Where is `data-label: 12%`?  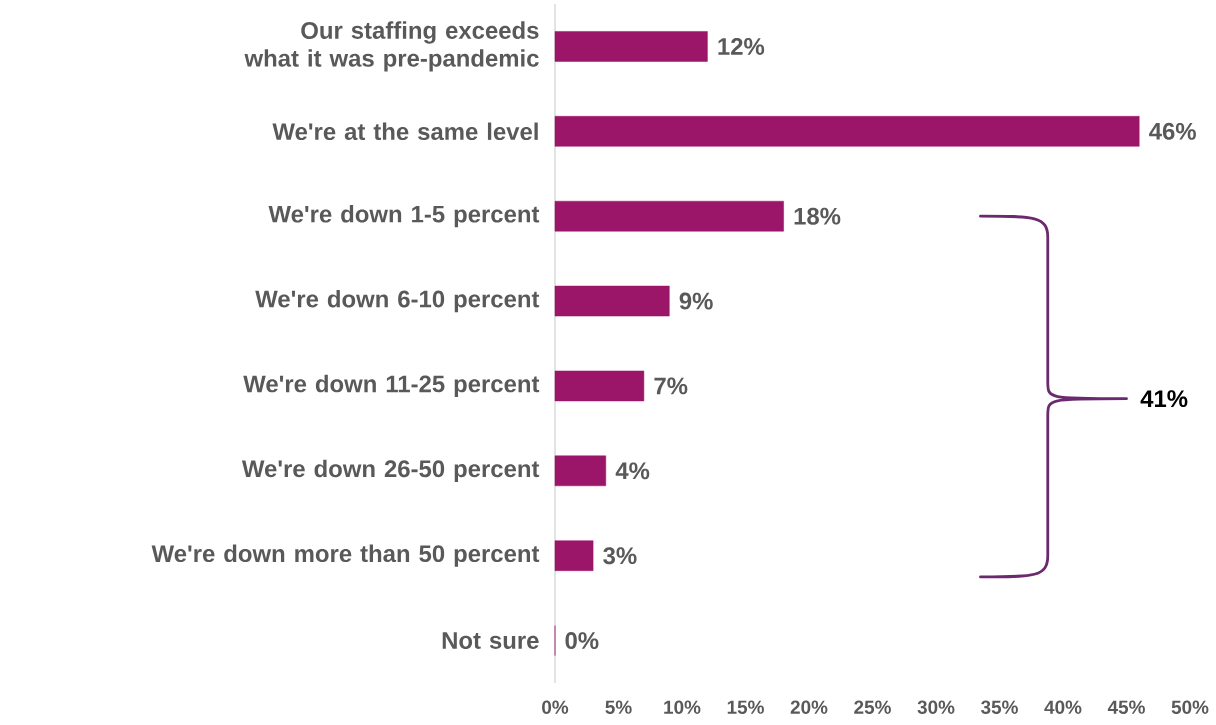
data-label: 12% is located at coordinates (741, 46).